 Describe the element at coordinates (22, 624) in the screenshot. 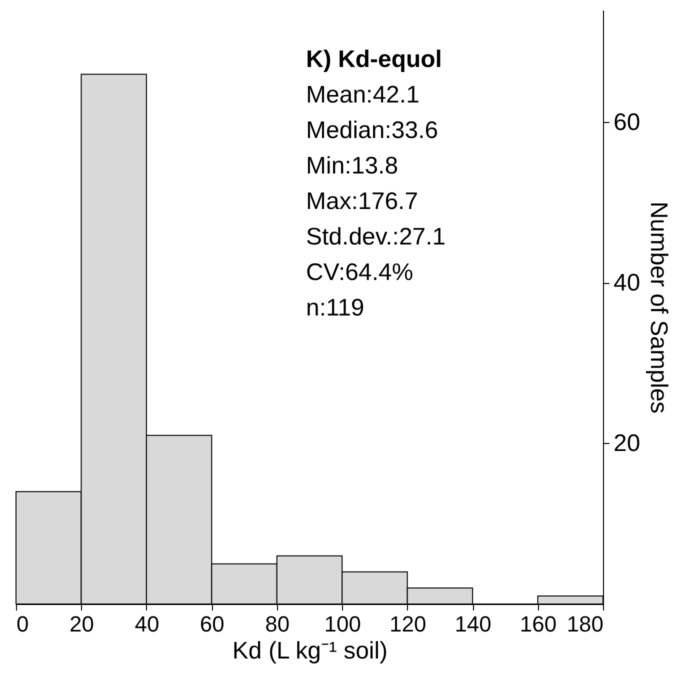

I see `x-tick-label: 0` at that location.